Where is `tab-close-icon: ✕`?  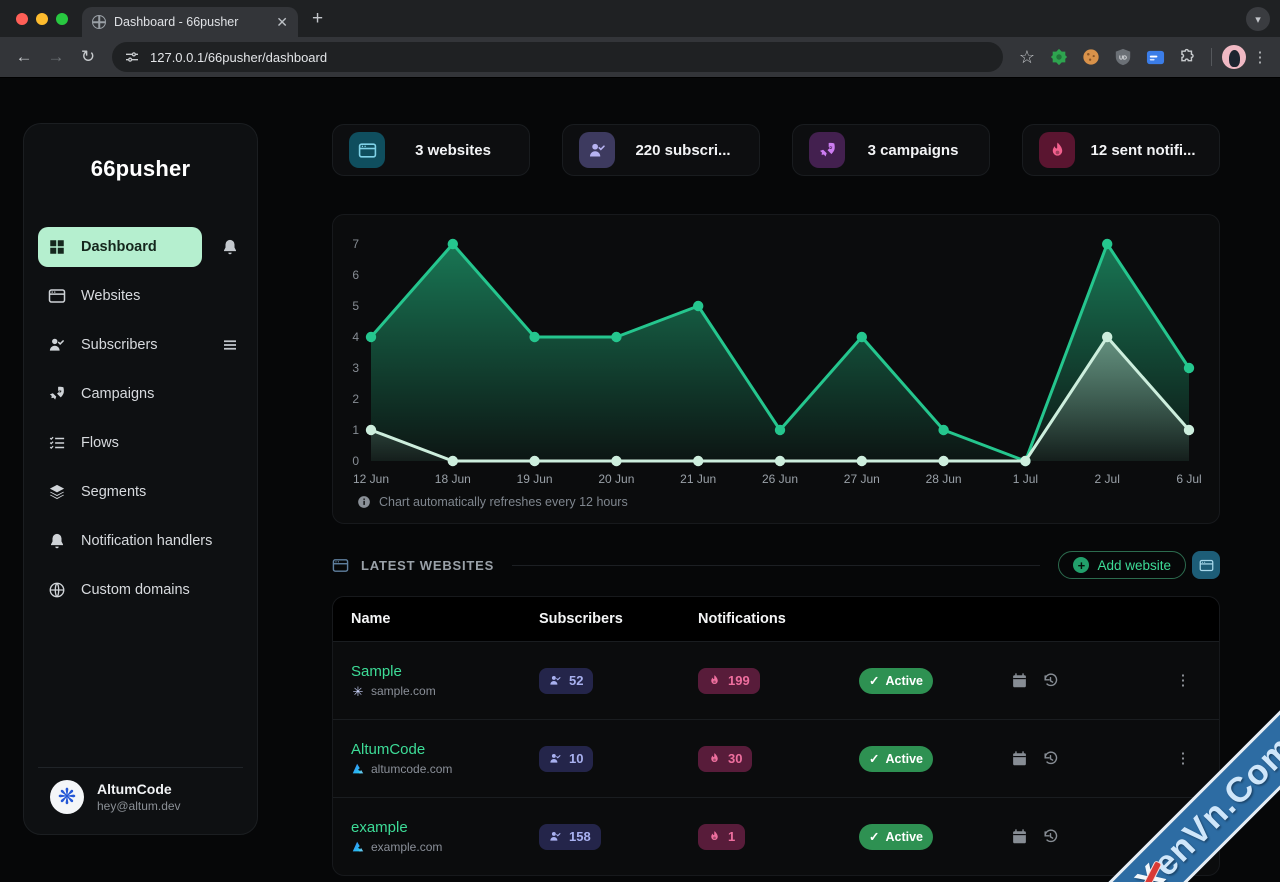 tab-close-icon: ✕ is located at coordinates (282, 21).